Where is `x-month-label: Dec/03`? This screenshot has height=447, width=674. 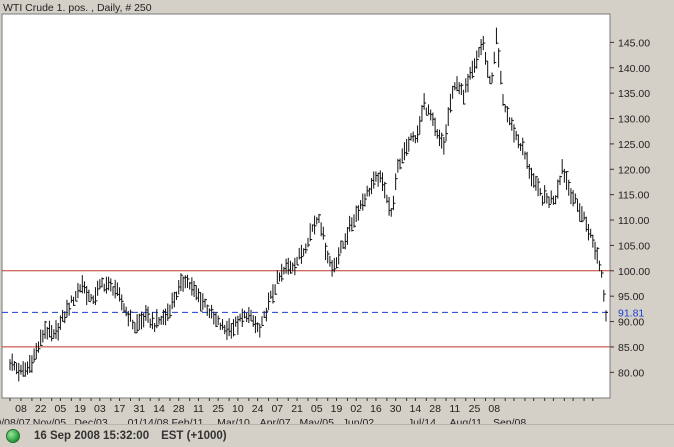
x-month-label: Dec/03 is located at coordinates (90, 420).